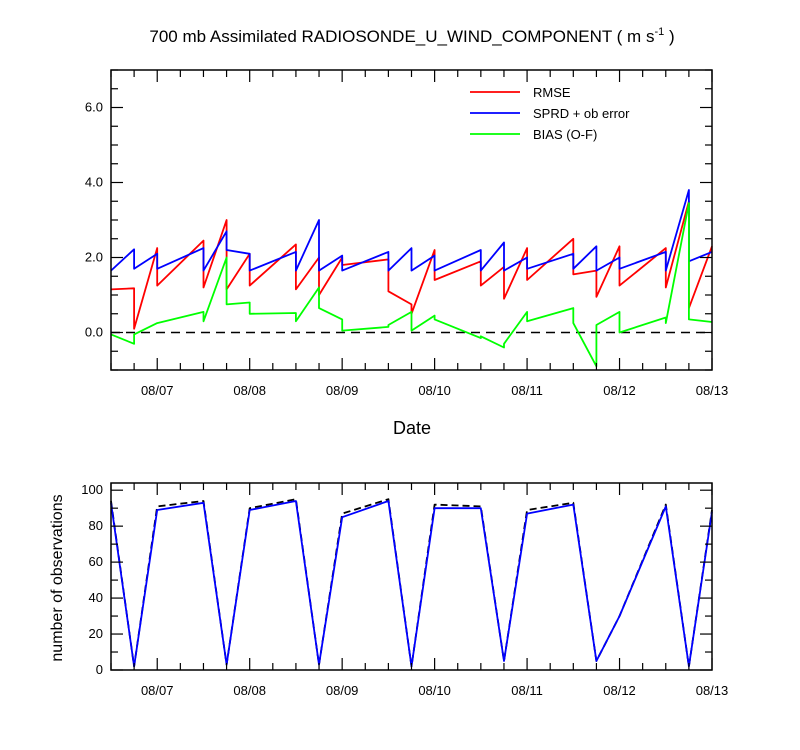 The height and width of the screenshot is (750, 800). Describe the element at coordinates (581, 113) in the screenshot. I see `legend-label-sprd: SPRD + ob error` at that location.